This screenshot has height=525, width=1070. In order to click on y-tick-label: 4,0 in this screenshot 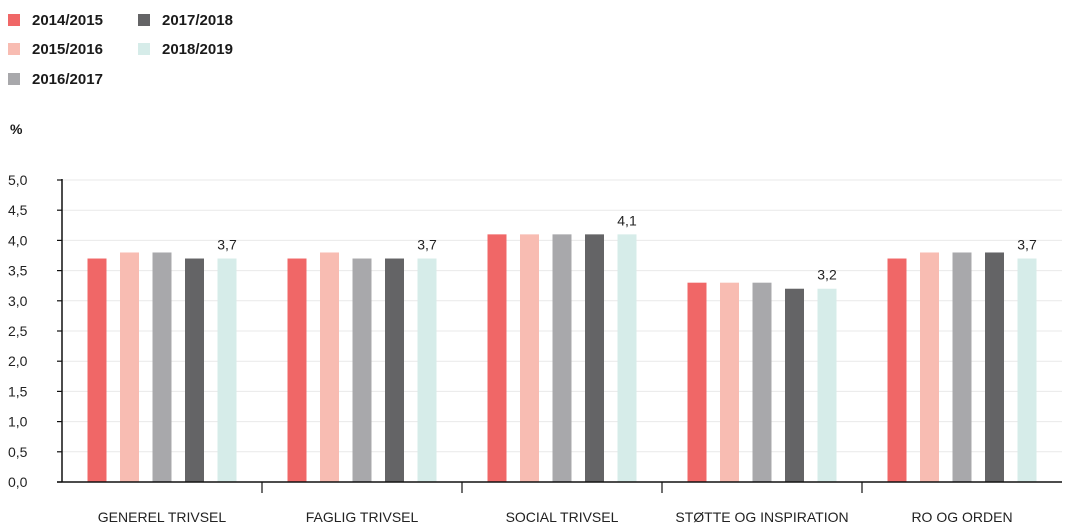, I will do `click(18, 240)`.